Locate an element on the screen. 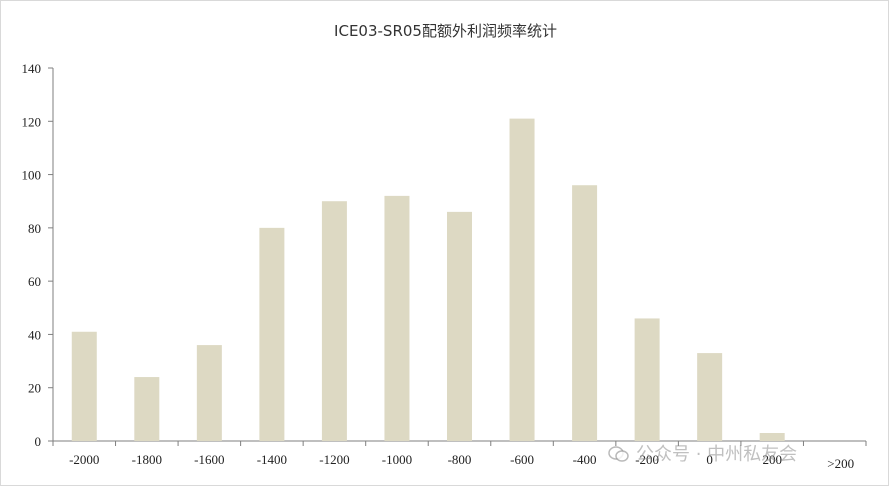 The image size is (891, 488). x-tick-label: -1400 is located at coordinates (272, 459).